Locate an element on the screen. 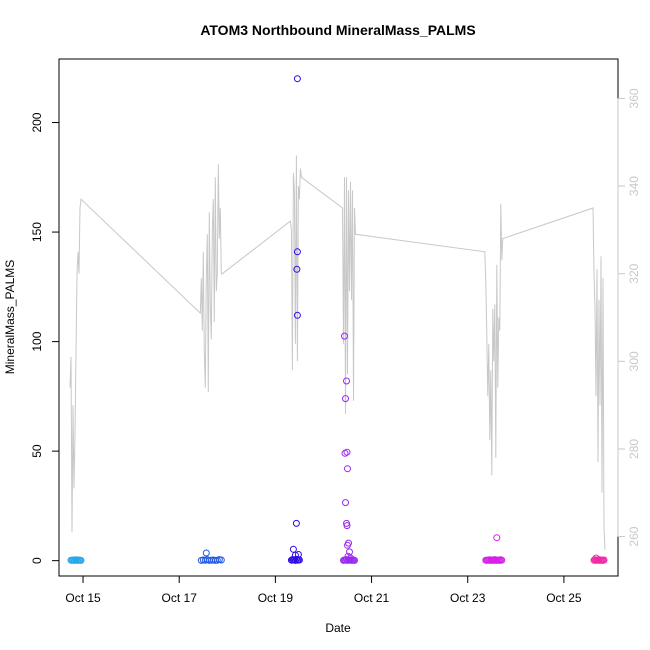 This screenshot has height=650, width=650. x-axis-label: Date is located at coordinates (338, 628).